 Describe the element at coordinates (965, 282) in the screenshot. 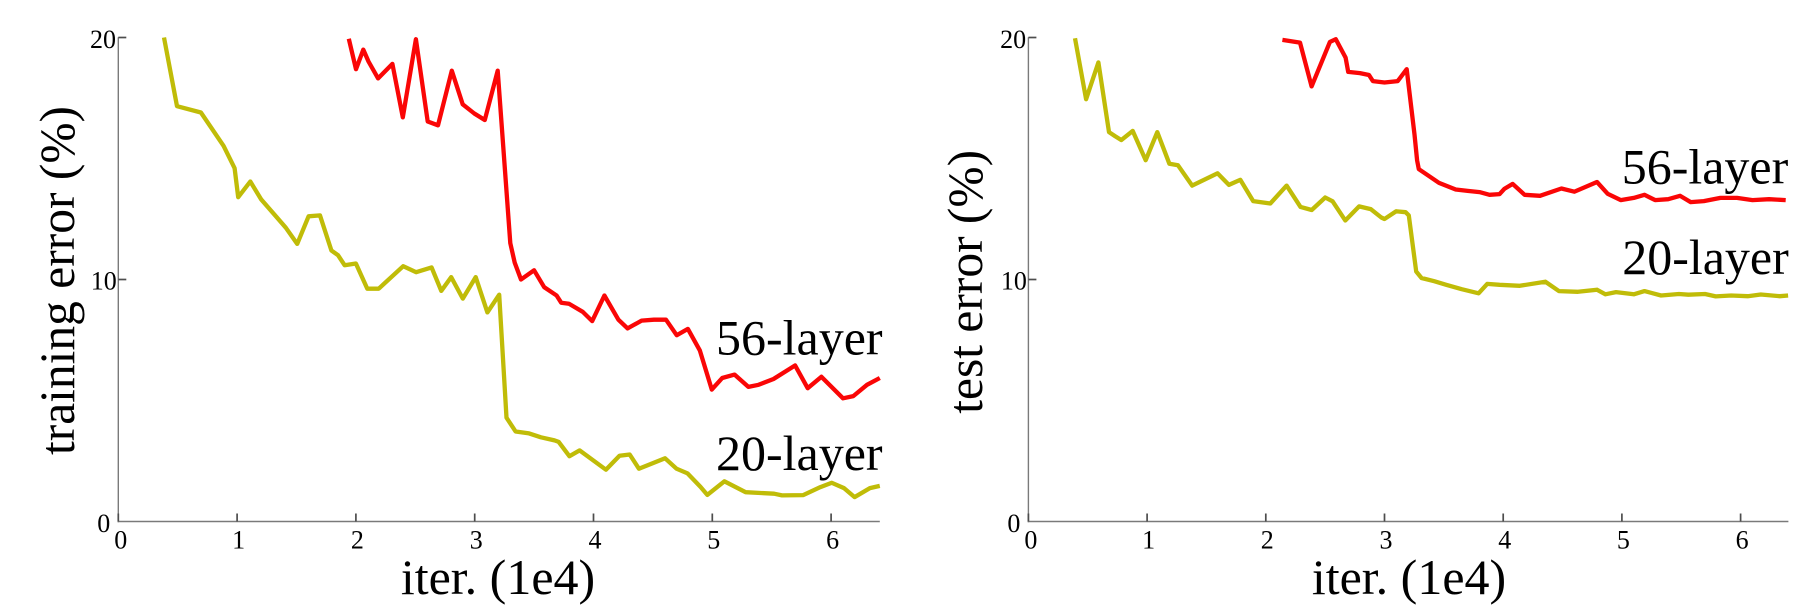

I see `svg-text: test error (%)` at that location.